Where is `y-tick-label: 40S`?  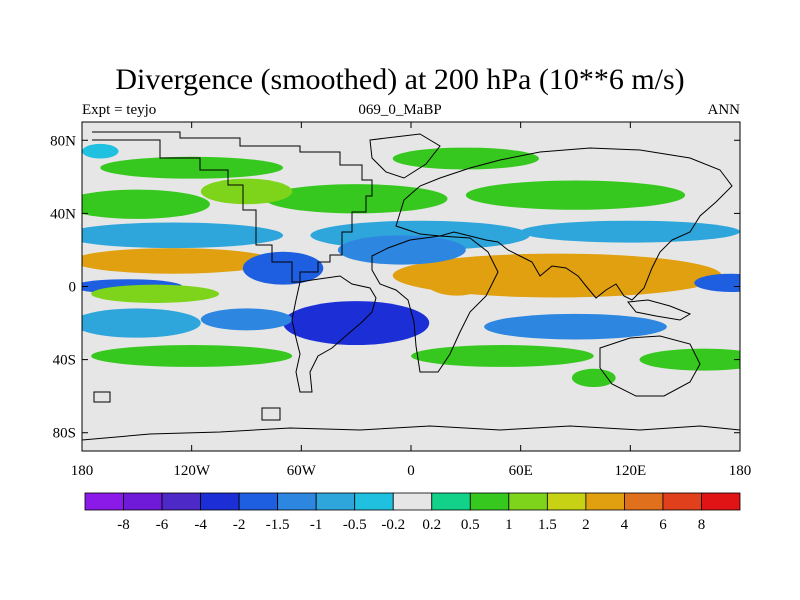
y-tick-label: 40S is located at coordinates (64, 361).